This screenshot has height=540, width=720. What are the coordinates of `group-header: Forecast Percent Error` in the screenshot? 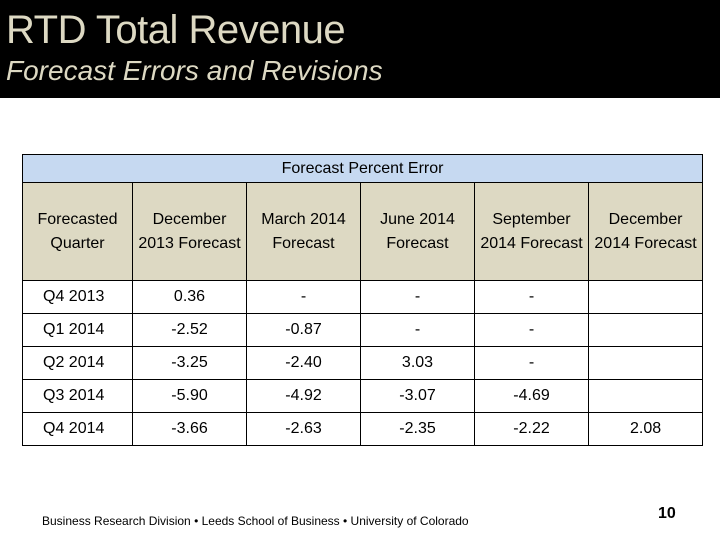 It's located at (362, 168).